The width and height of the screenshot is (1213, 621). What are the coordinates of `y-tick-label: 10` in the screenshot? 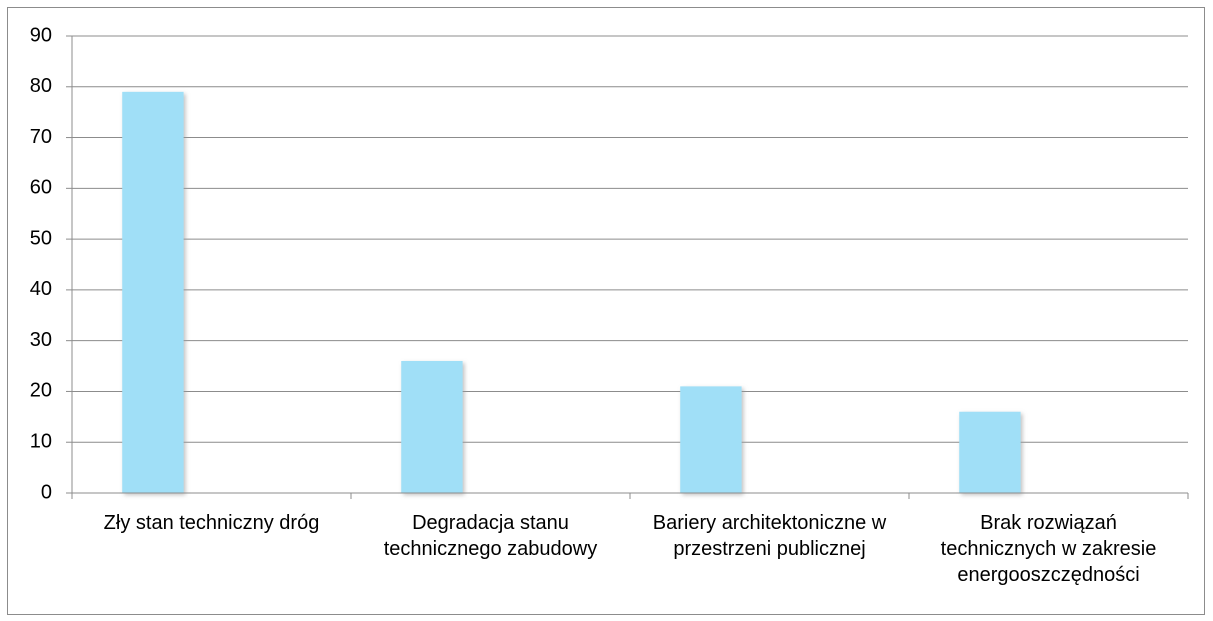 It's located at (41, 442).